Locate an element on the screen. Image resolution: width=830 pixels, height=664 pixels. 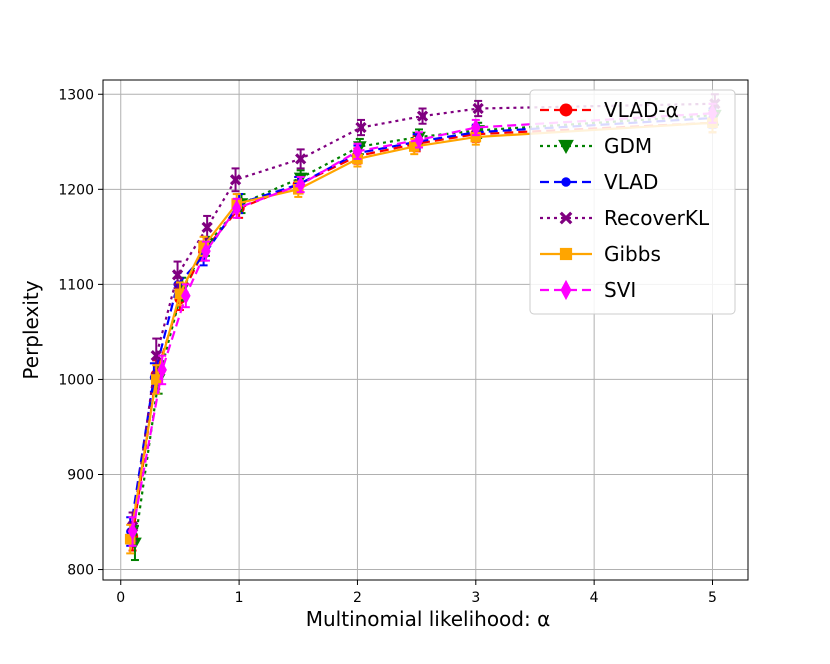
y-tick-label: 1000 is located at coordinates (76, 380).